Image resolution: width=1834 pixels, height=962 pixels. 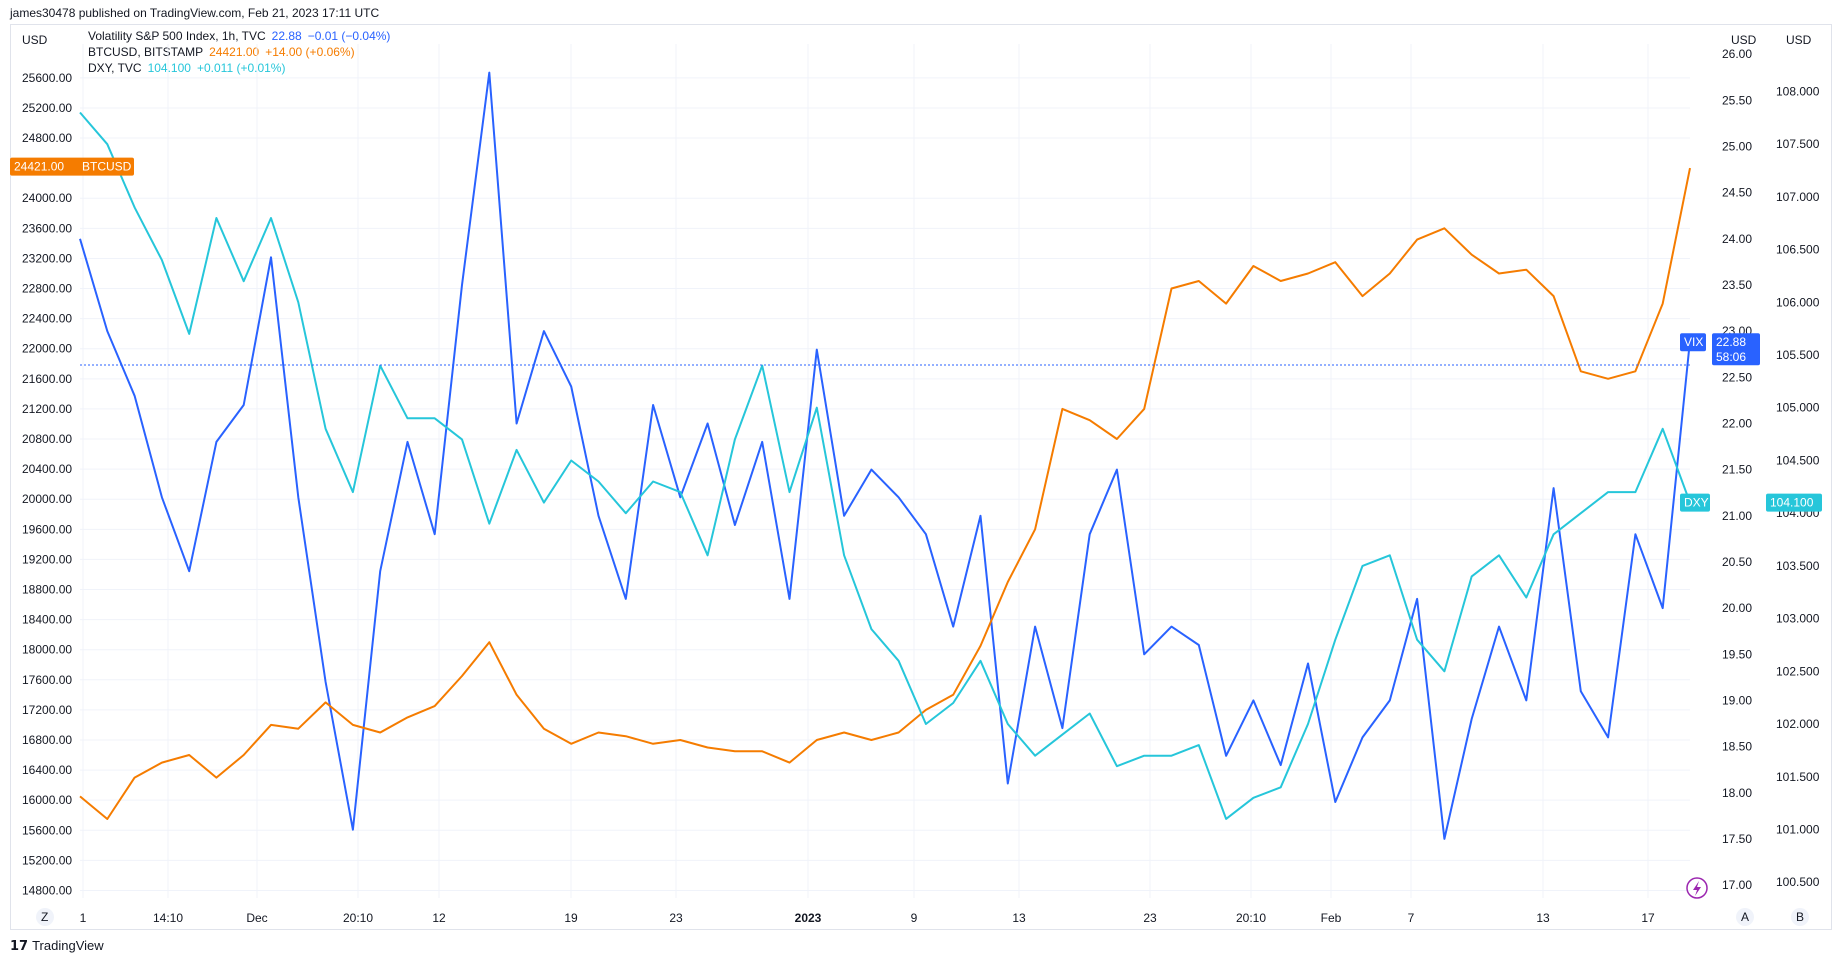 I want to click on time-tick-label: 7, so click(x=1411, y=918).